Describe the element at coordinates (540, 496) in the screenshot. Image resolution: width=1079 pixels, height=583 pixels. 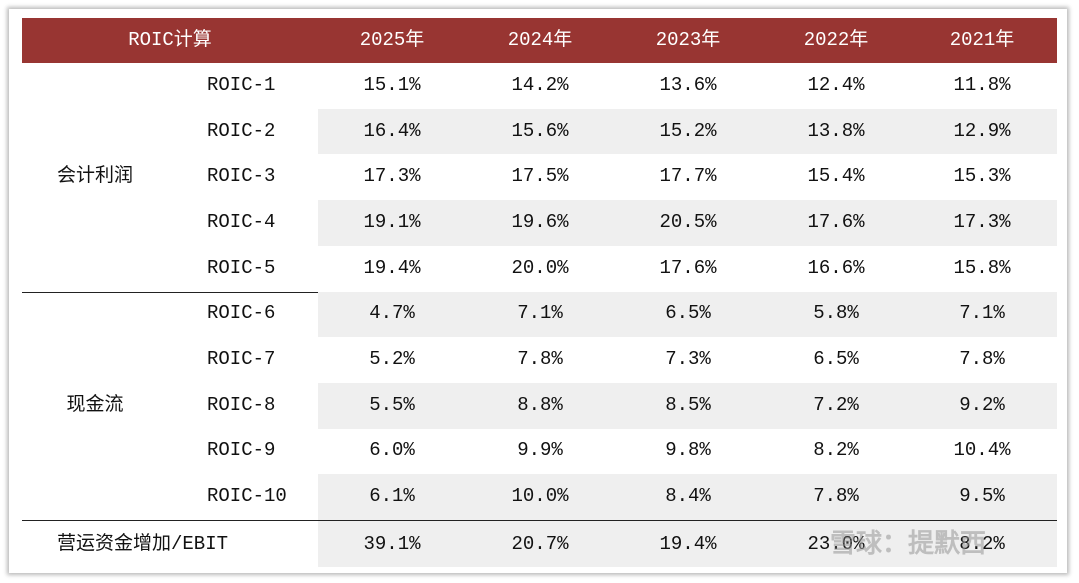
I see `value-cell: 10.0%` at that location.